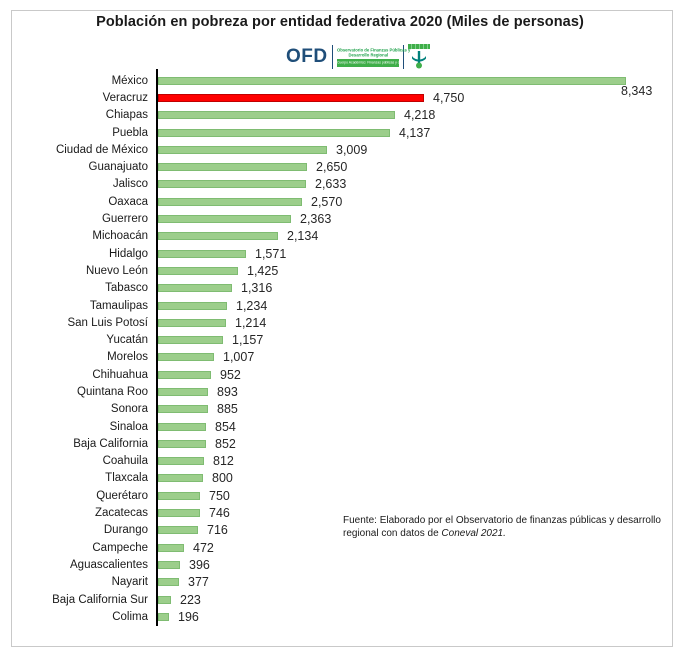 The image size is (680, 660). I want to click on category-label: Baja California Sur, so click(100, 599).